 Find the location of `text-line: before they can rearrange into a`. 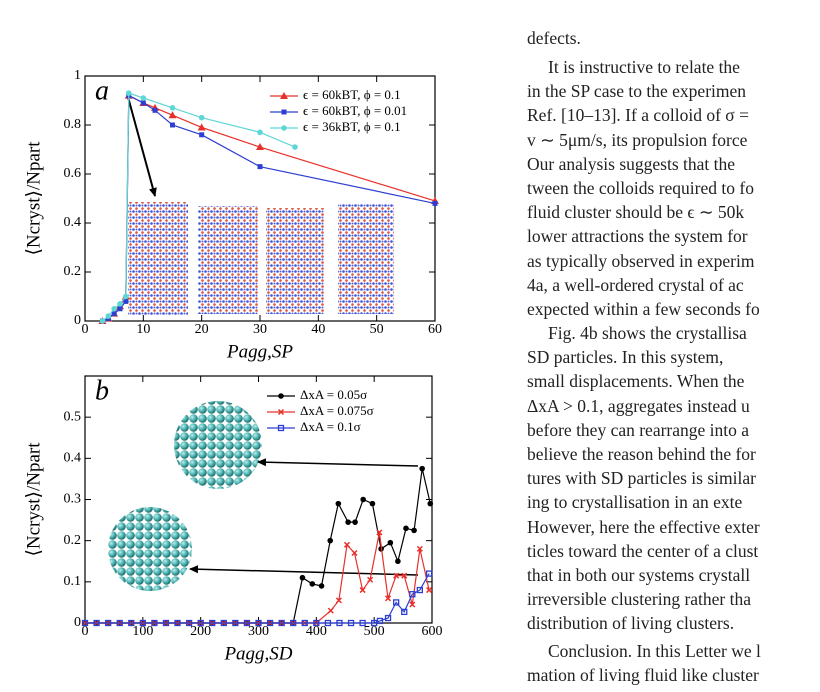

text-line: before they can rearrange into a is located at coordinates (638, 429).